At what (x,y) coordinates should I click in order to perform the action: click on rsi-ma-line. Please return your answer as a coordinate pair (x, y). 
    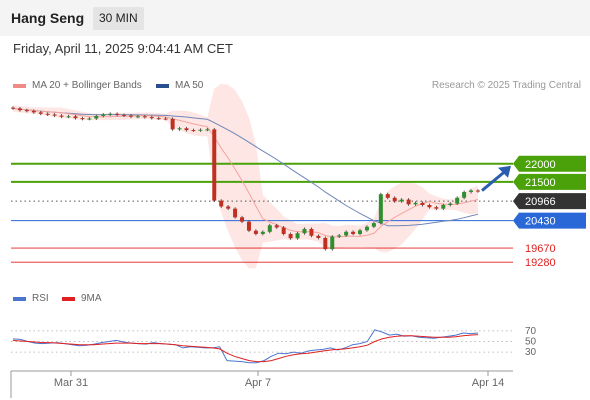
    Looking at the image, I should click on (245, 348).